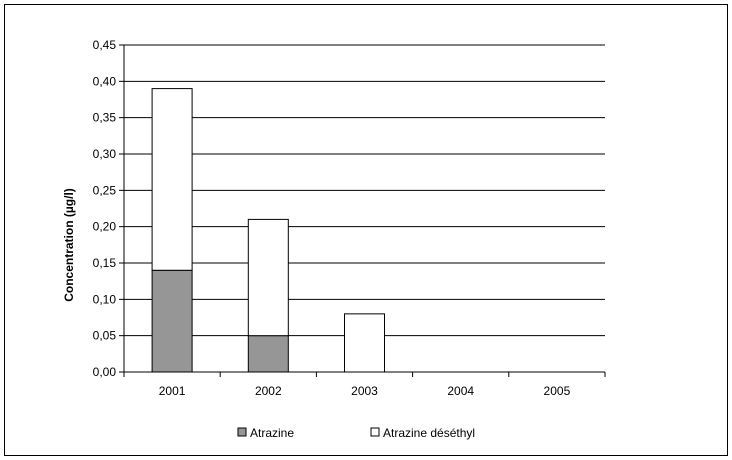  I want to click on bar-2001-atrazine-desethyl, so click(172, 179).